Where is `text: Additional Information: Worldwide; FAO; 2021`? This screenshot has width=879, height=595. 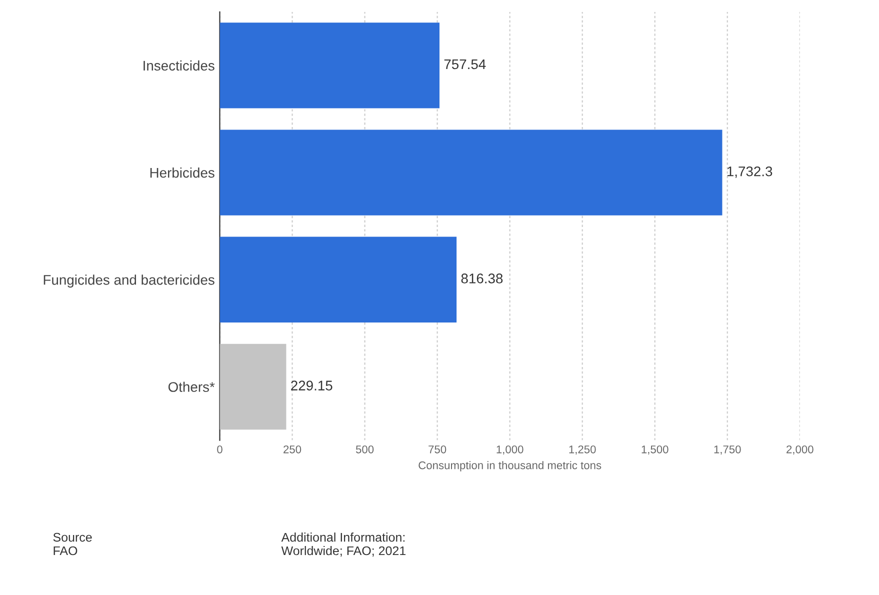
text: Additional Information: Worldwide; FAO; 2021 is located at coordinates (343, 544).